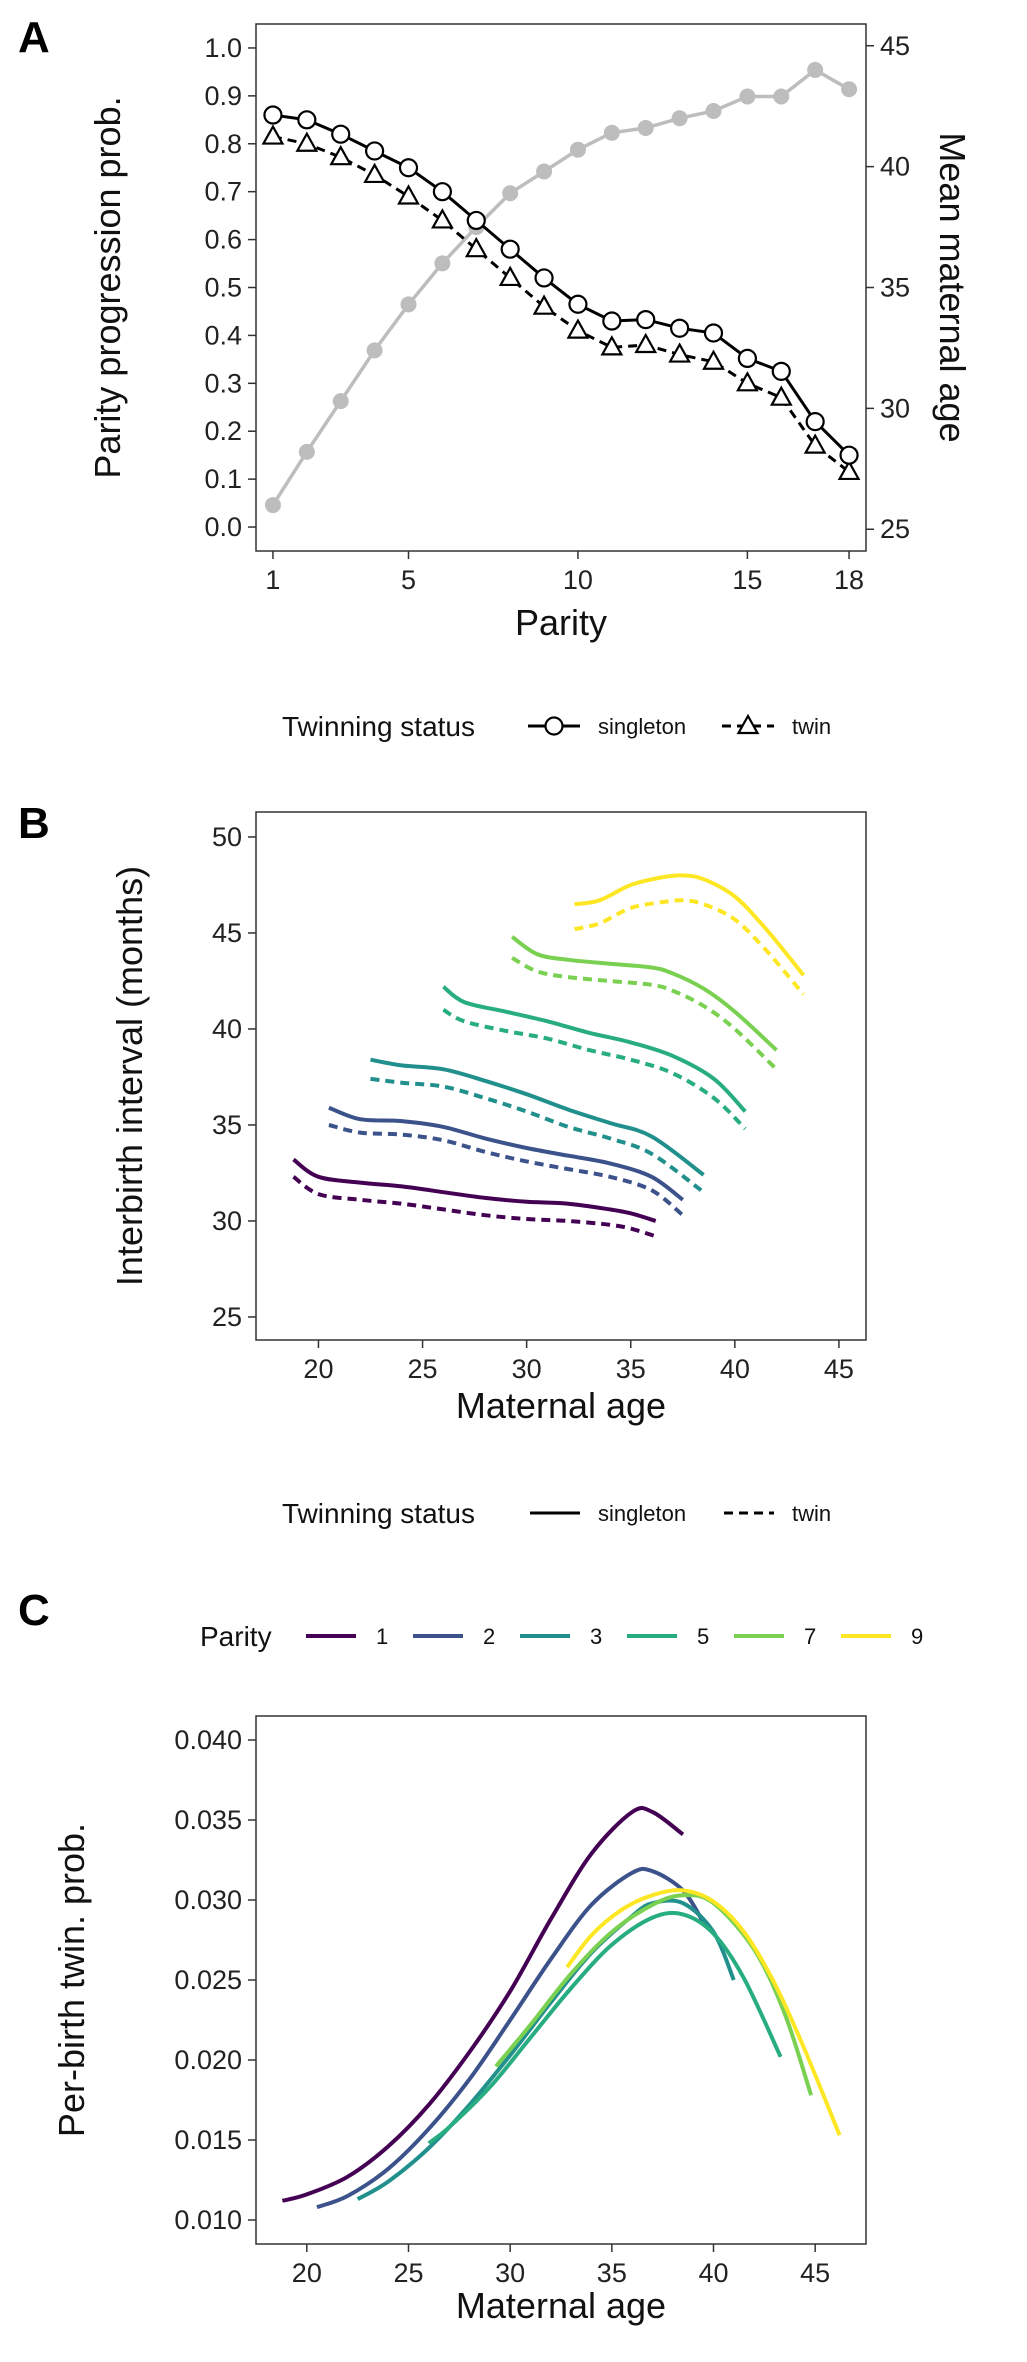  Describe the element at coordinates (223, 335) in the screenshot. I see `y-tick-label: 0.4` at that location.